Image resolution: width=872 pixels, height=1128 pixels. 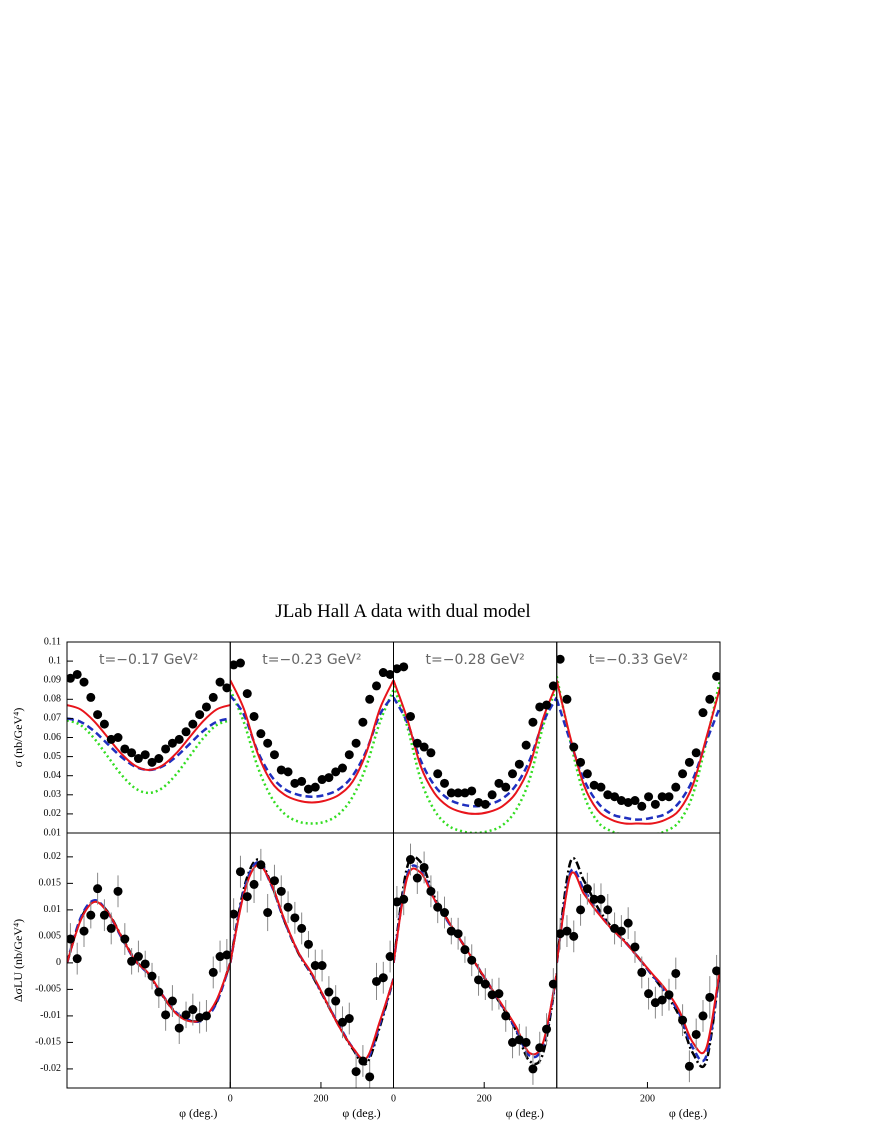 I want to click on y-axis-label: σ (nb/GeV⁴), so click(x=18, y=738).